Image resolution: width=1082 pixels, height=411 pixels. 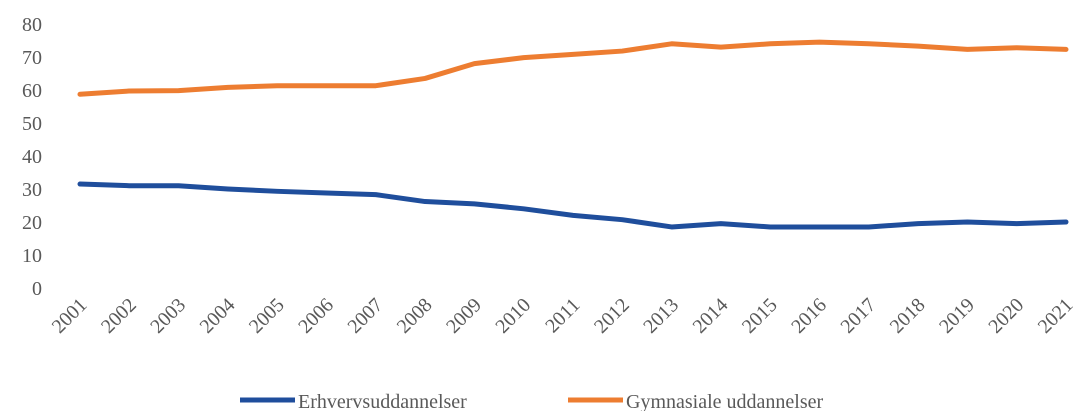 What do you see at coordinates (168, 316) in the screenshot?
I see `x-tick-label: 2003` at bounding box center [168, 316].